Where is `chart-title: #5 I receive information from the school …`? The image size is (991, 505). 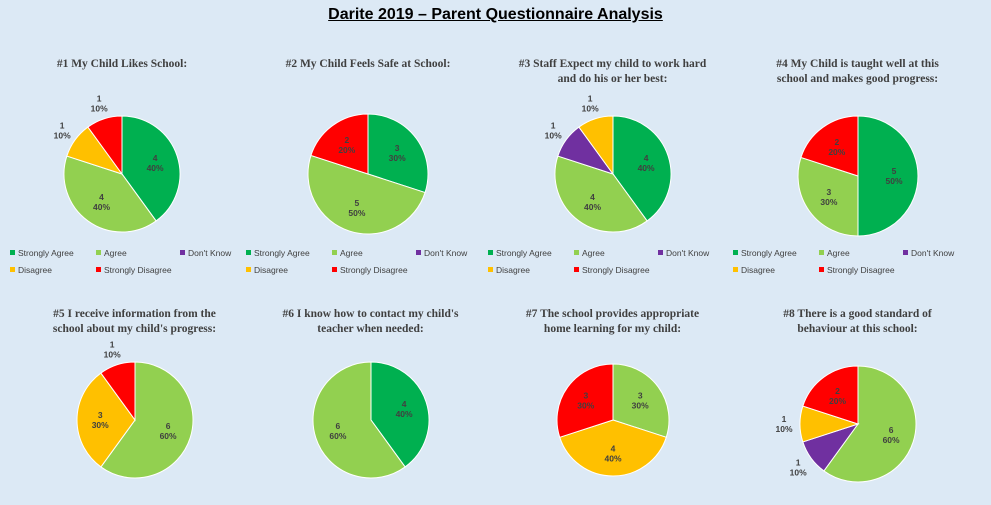 chart-title: #5 I receive information from the school … is located at coordinates (134, 321).